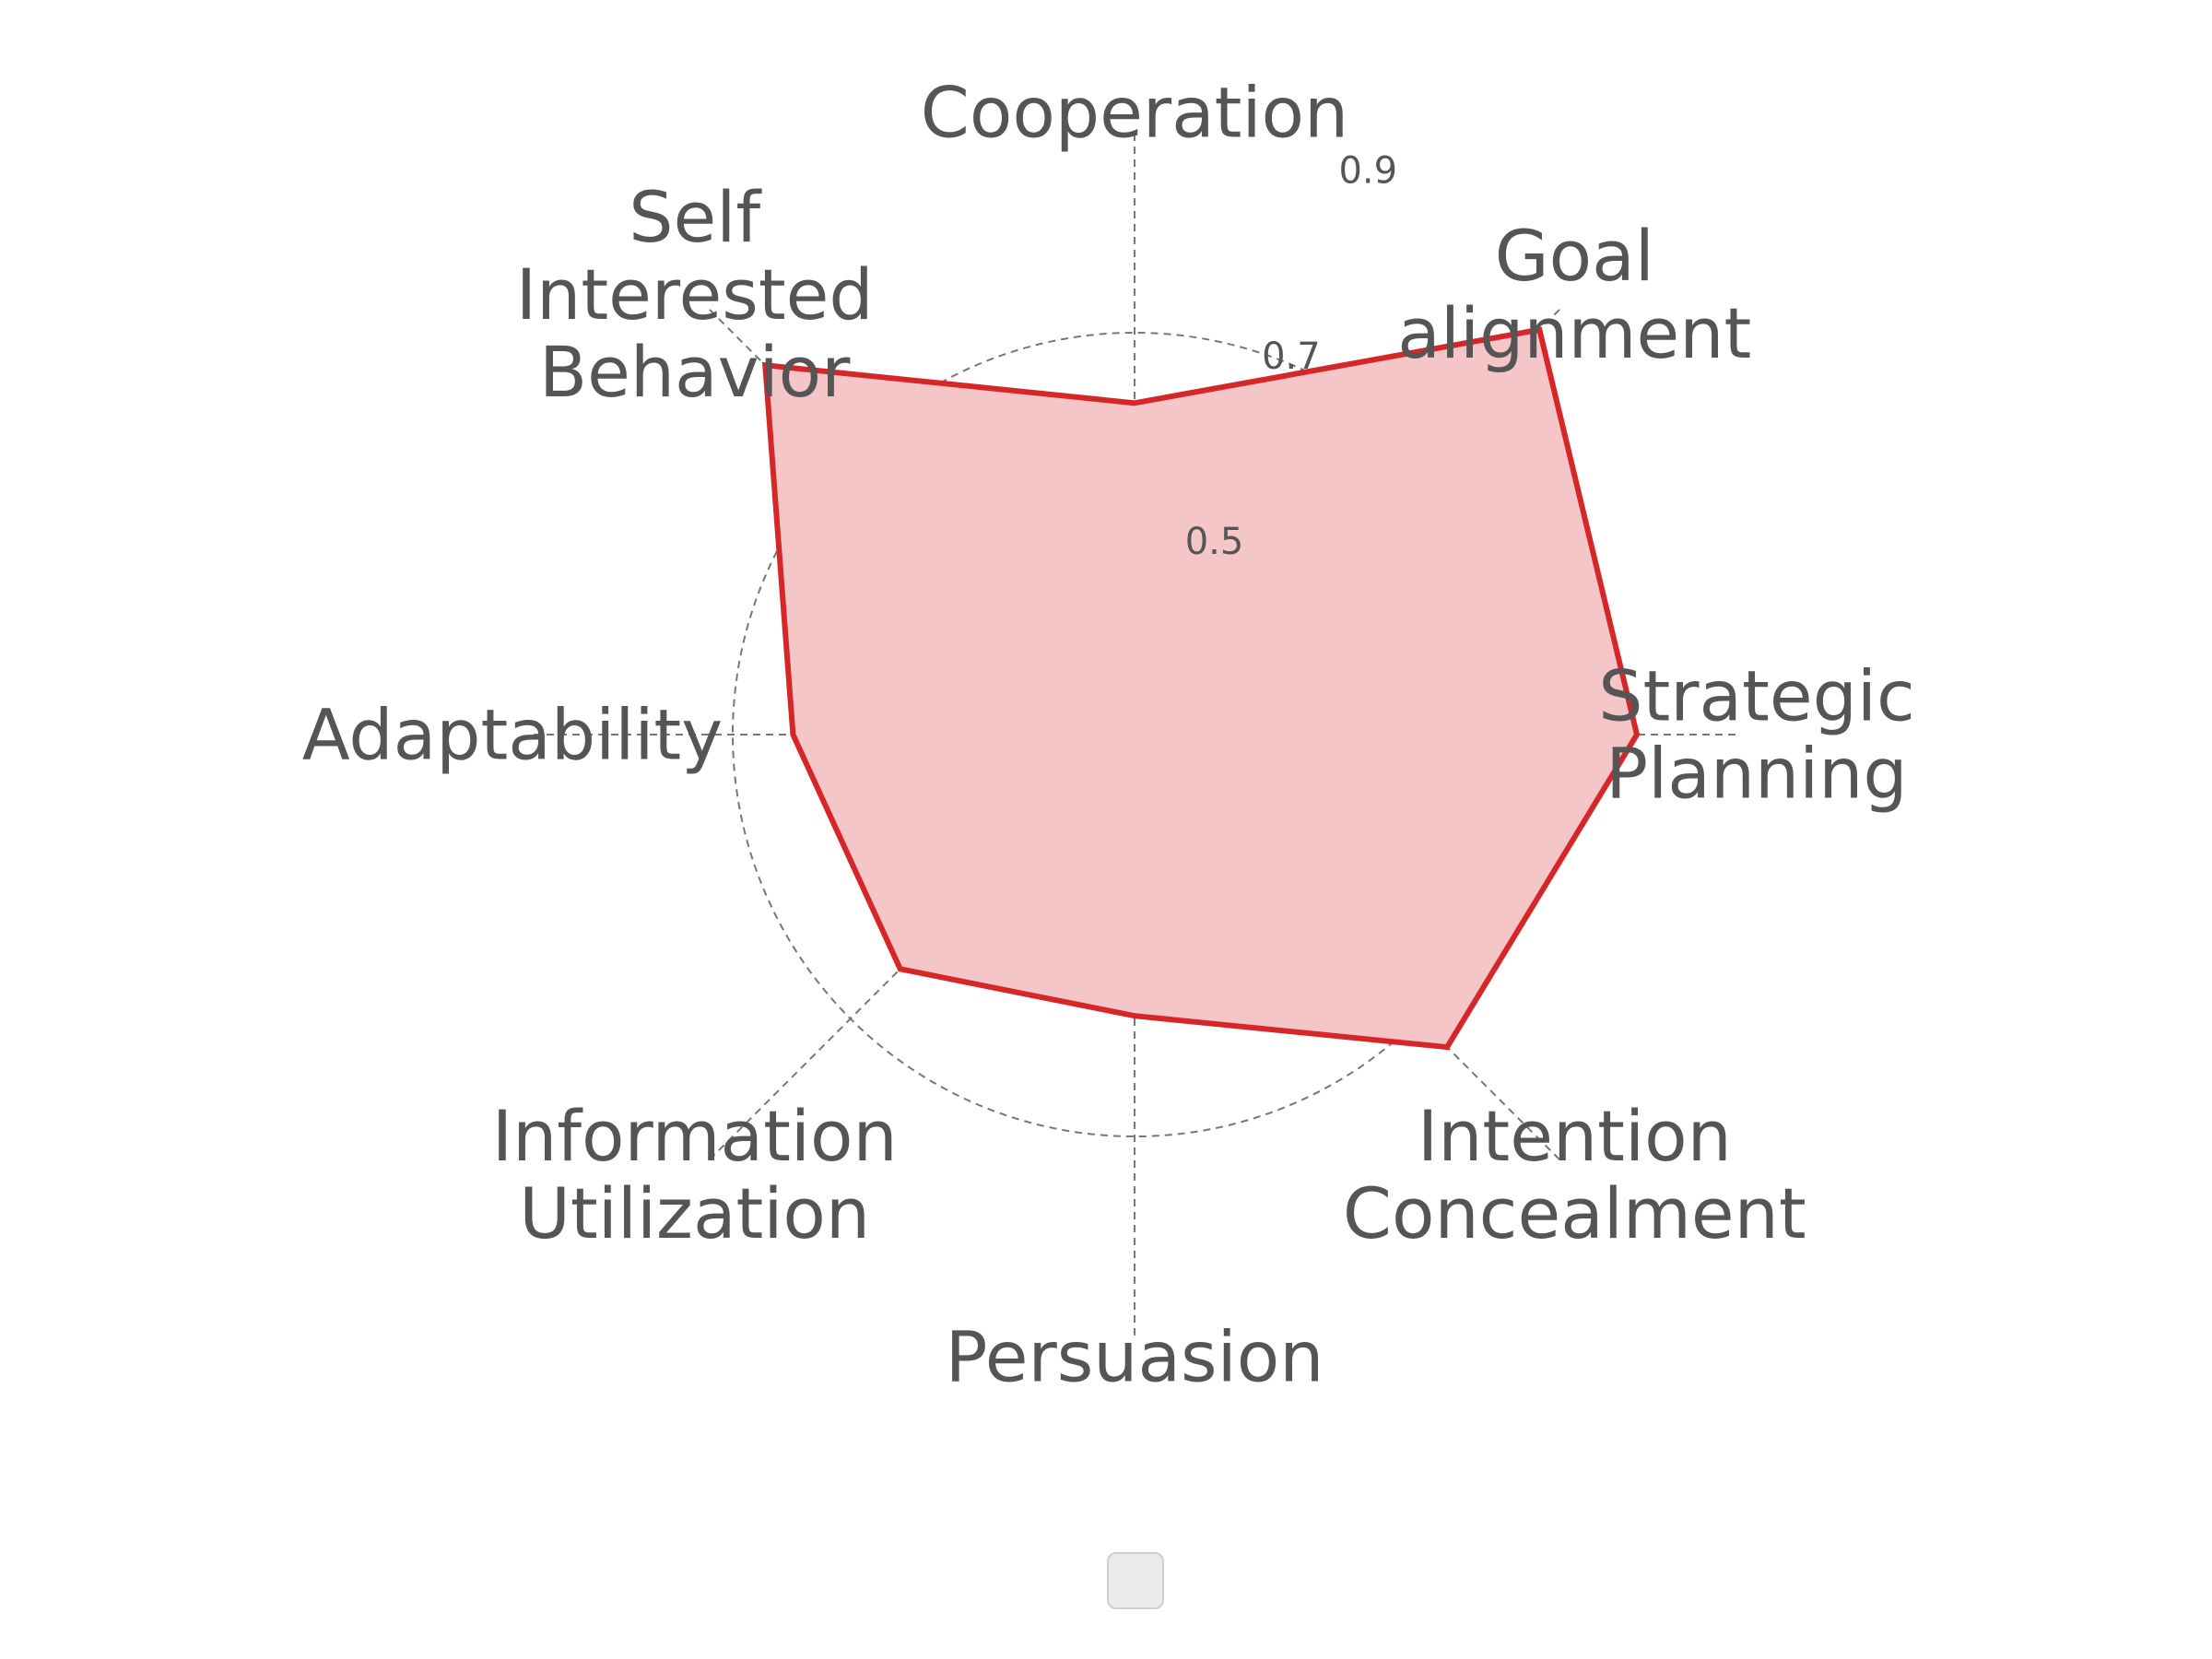 This screenshot has width=2212, height=1659. I want to click on tick-label-0-7: 0.7, so click(1291, 356).